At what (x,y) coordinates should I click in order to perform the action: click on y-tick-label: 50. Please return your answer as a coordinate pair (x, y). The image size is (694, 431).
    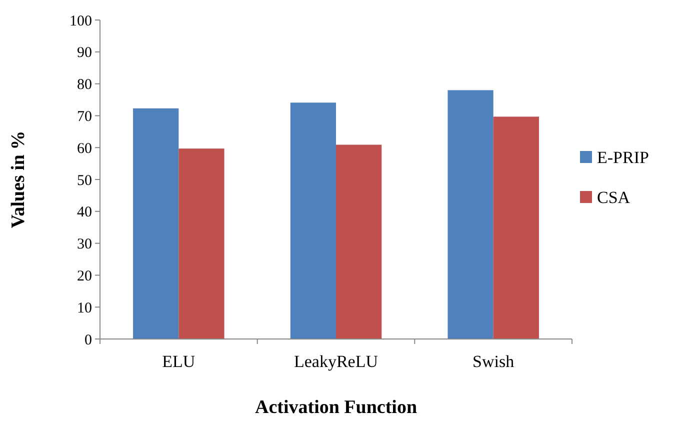
    Looking at the image, I should click on (84, 180).